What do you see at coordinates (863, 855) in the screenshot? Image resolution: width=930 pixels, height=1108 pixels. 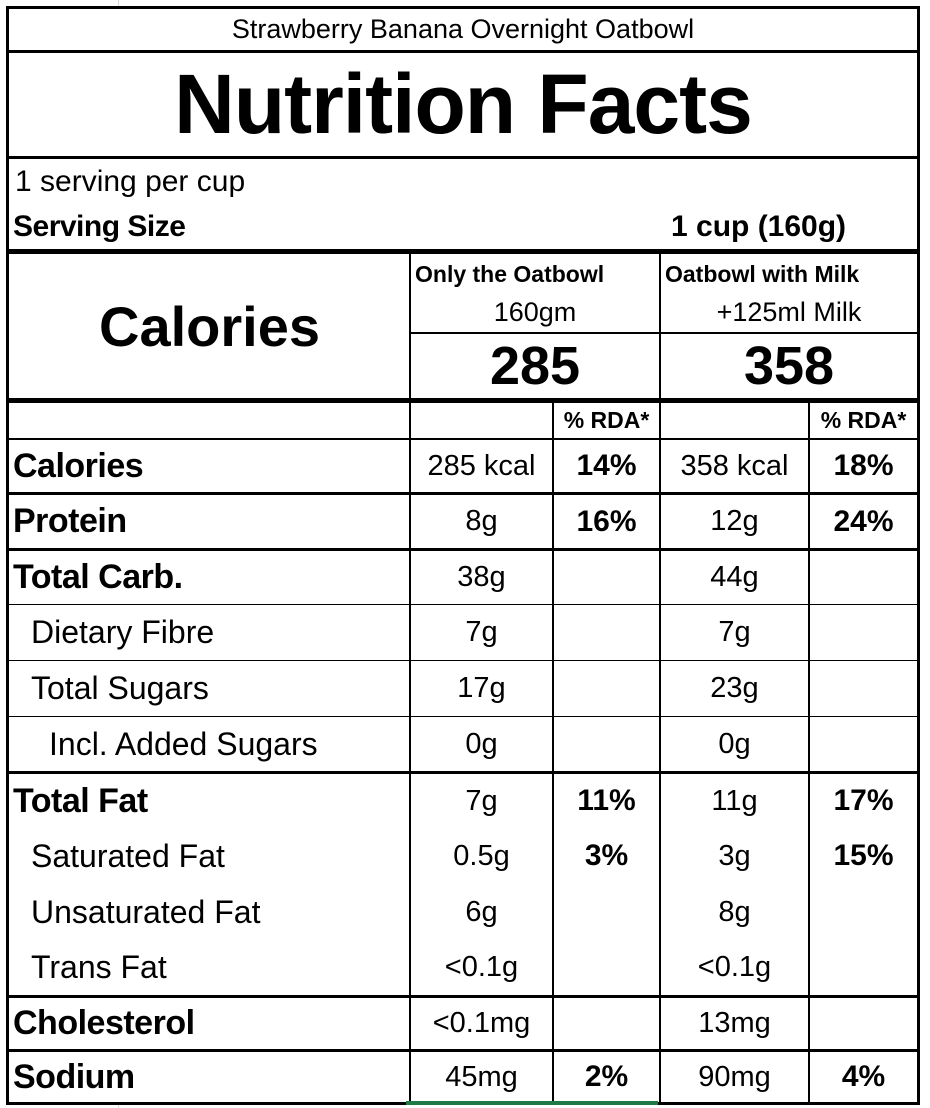 I see `nutrient-rda-with-milk: 15%` at bounding box center [863, 855].